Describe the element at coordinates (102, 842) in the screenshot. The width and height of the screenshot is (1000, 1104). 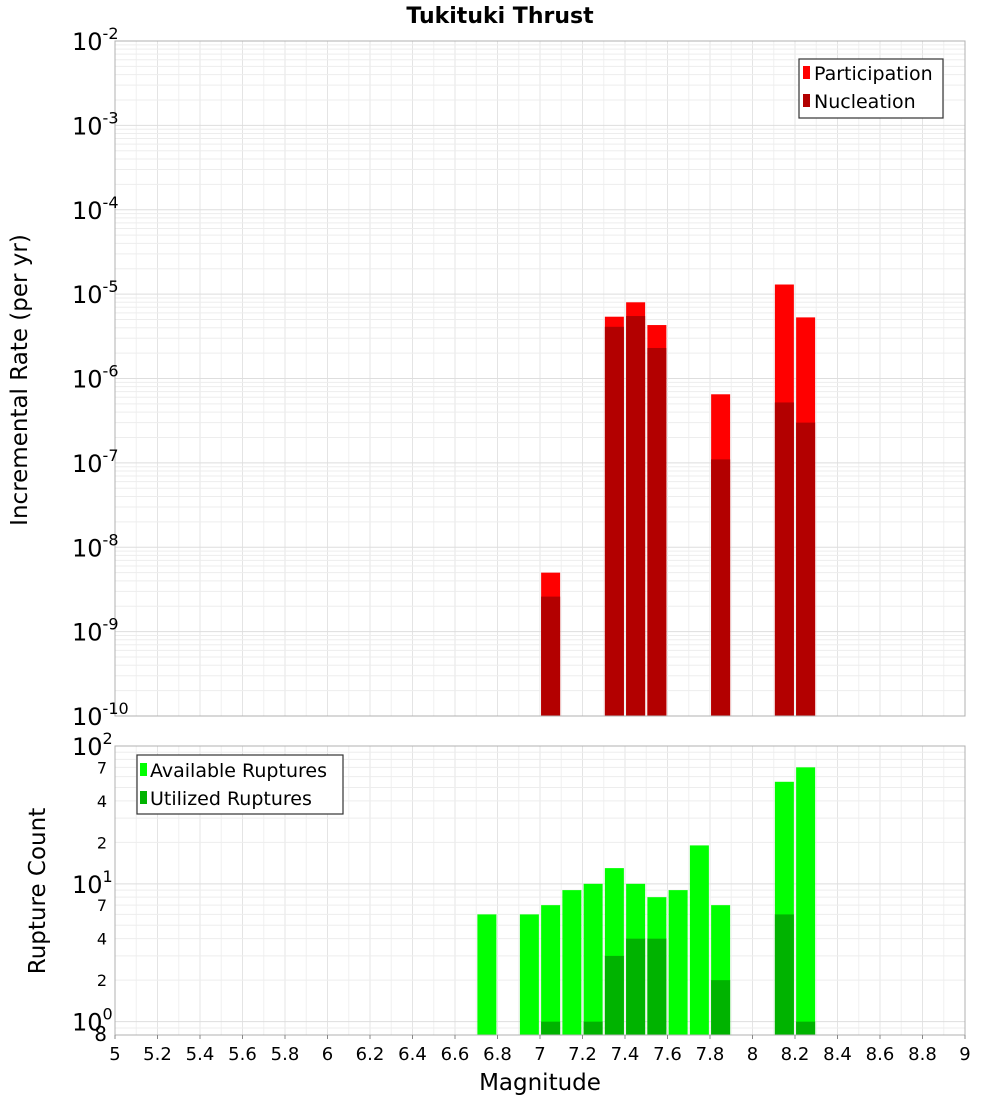
I see `bottom-y-minor-tick-label: 2` at that location.